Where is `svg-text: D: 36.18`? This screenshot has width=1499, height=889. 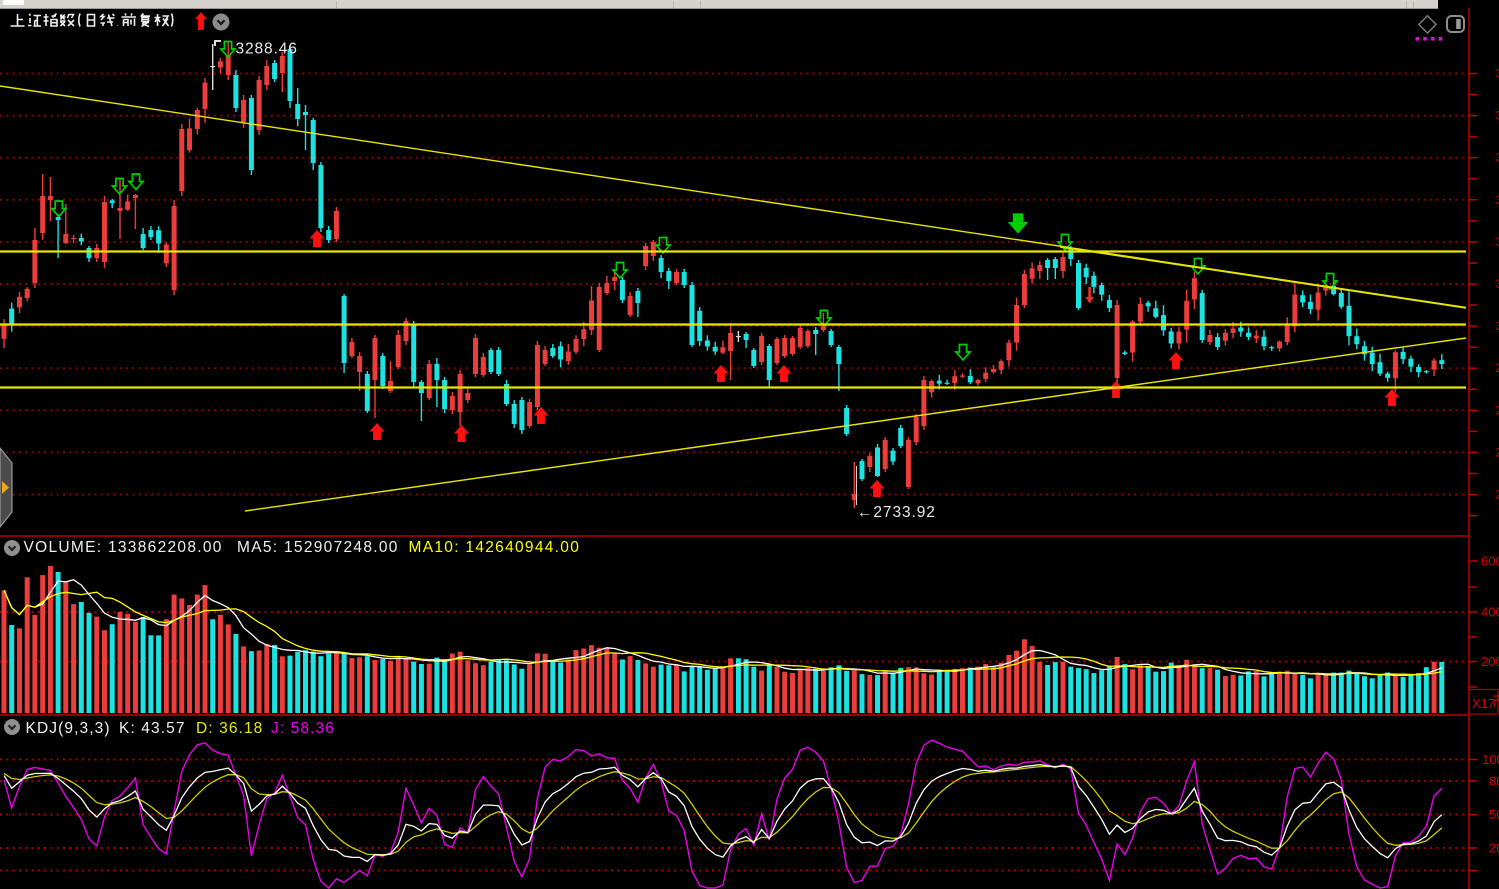 svg-text: D: 36.18 is located at coordinates (229, 728).